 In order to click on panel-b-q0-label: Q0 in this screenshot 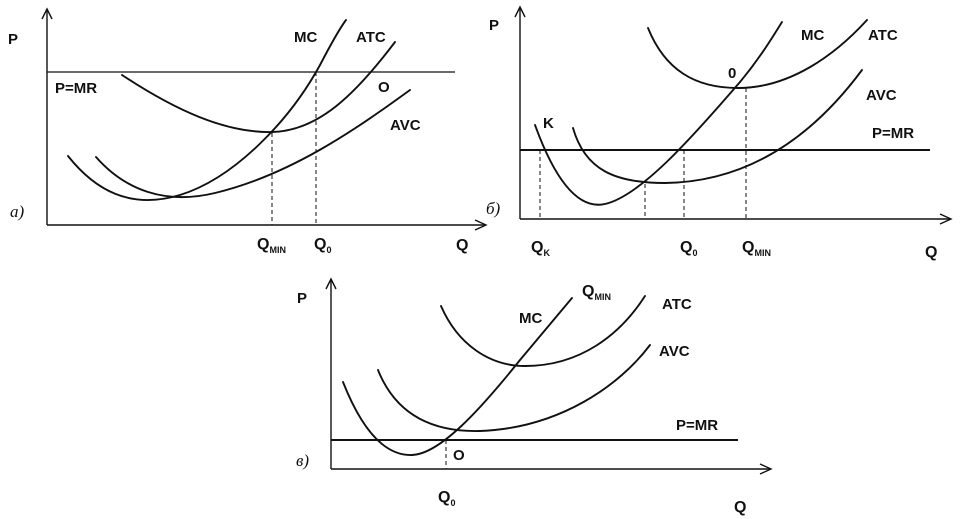, I will do `click(688, 248)`.